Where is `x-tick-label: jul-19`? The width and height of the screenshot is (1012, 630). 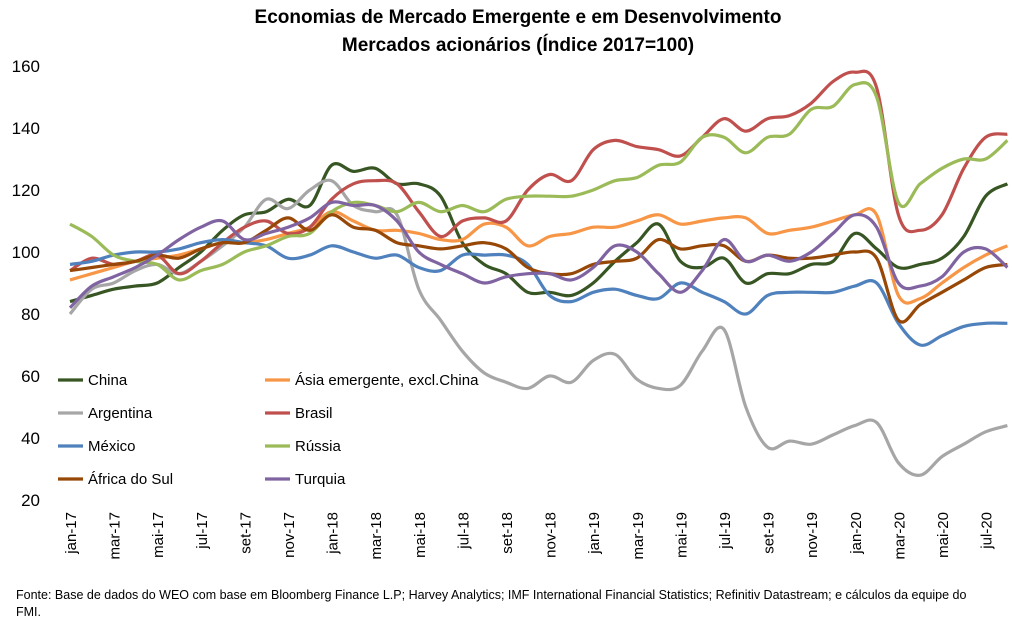 x-tick-label: jul-19 is located at coordinates (725, 531).